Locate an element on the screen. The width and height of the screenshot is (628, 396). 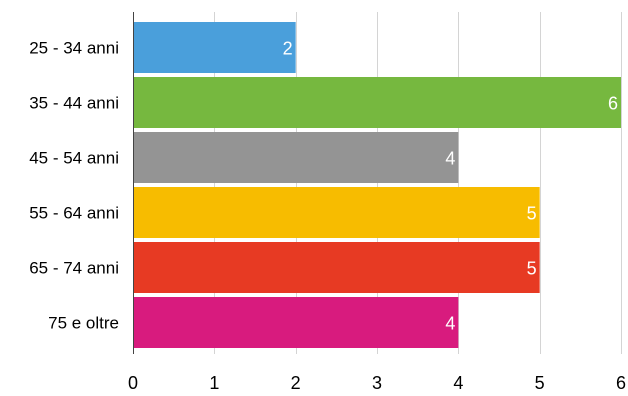
x-tick-label-6: 6 is located at coordinates (621, 383).